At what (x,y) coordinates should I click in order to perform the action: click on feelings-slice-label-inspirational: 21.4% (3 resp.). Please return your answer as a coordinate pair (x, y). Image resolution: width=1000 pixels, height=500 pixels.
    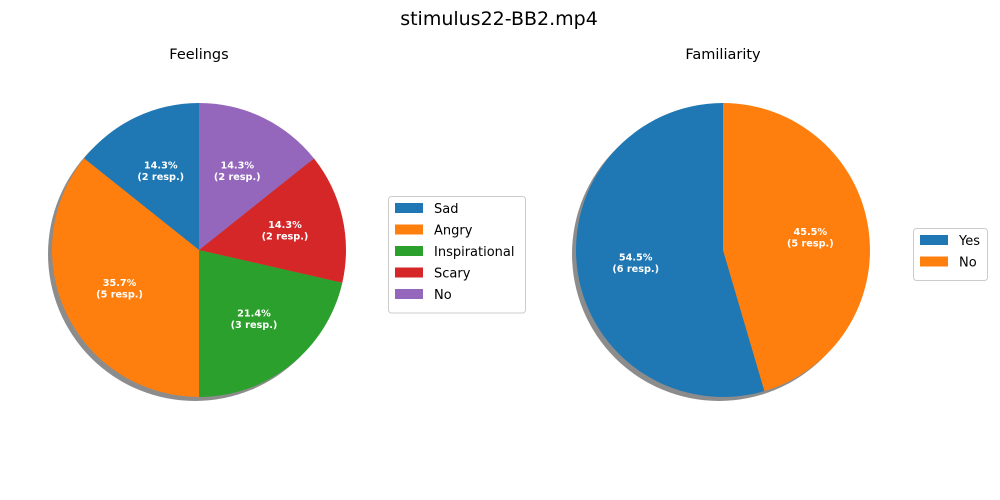
    Looking at the image, I should click on (254, 320).